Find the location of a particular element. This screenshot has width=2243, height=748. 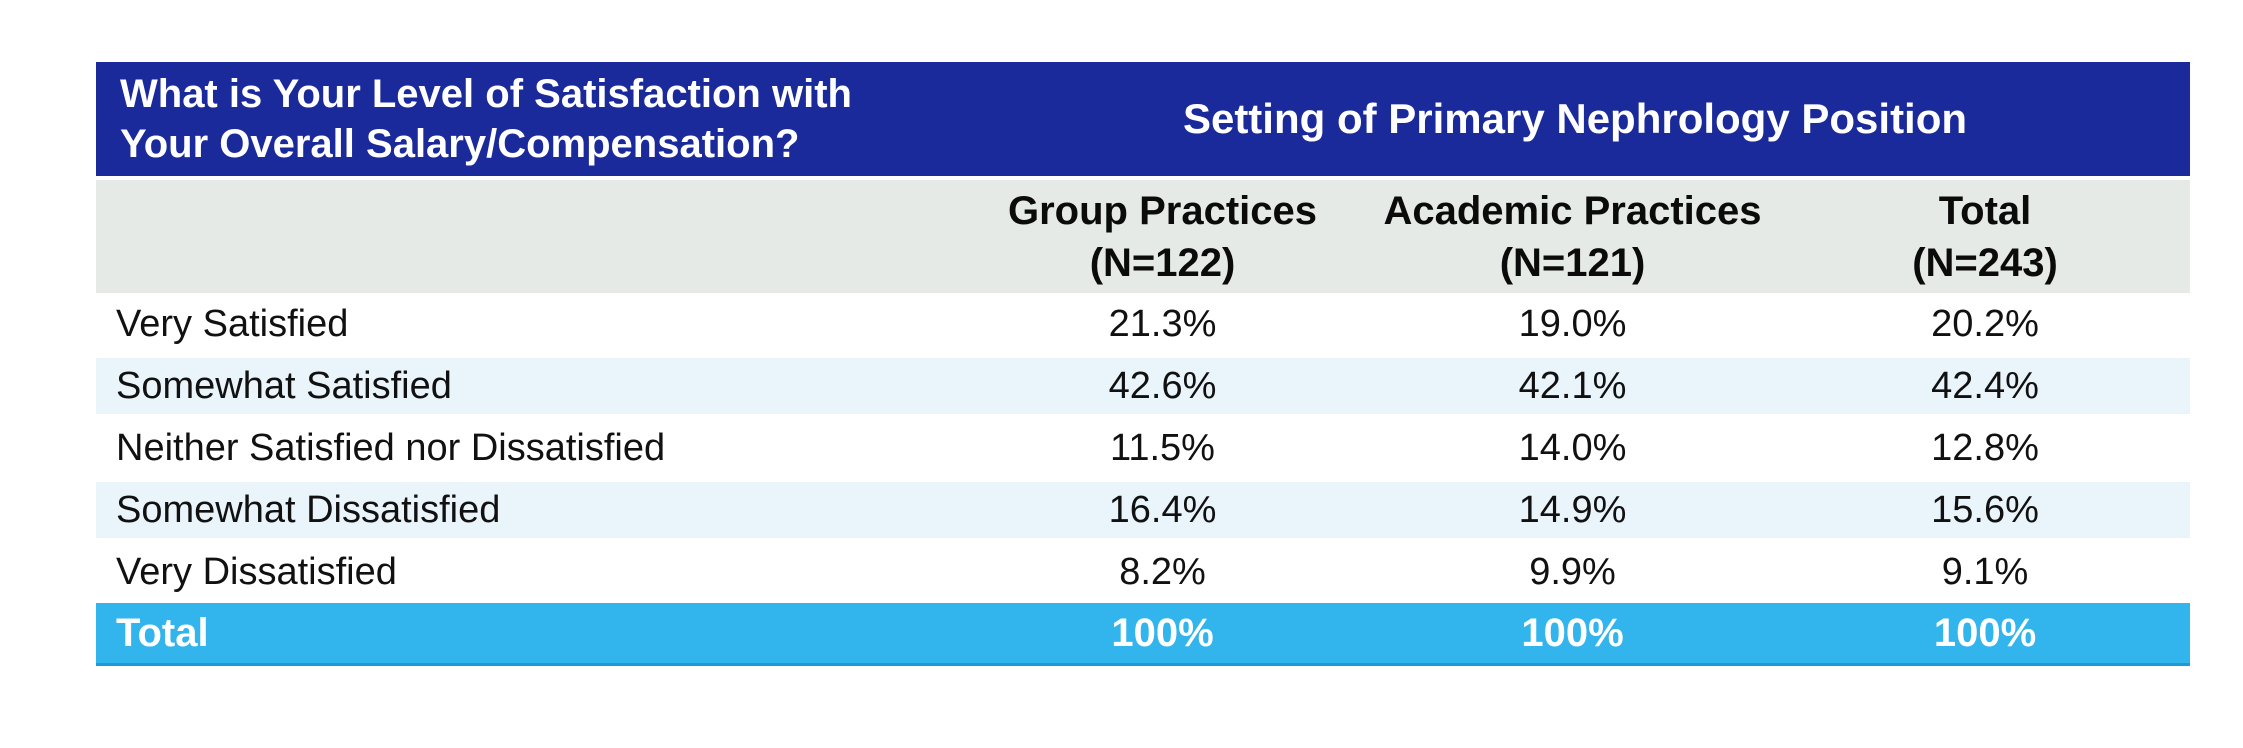

row-value: 21.3% is located at coordinates (1162, 323).